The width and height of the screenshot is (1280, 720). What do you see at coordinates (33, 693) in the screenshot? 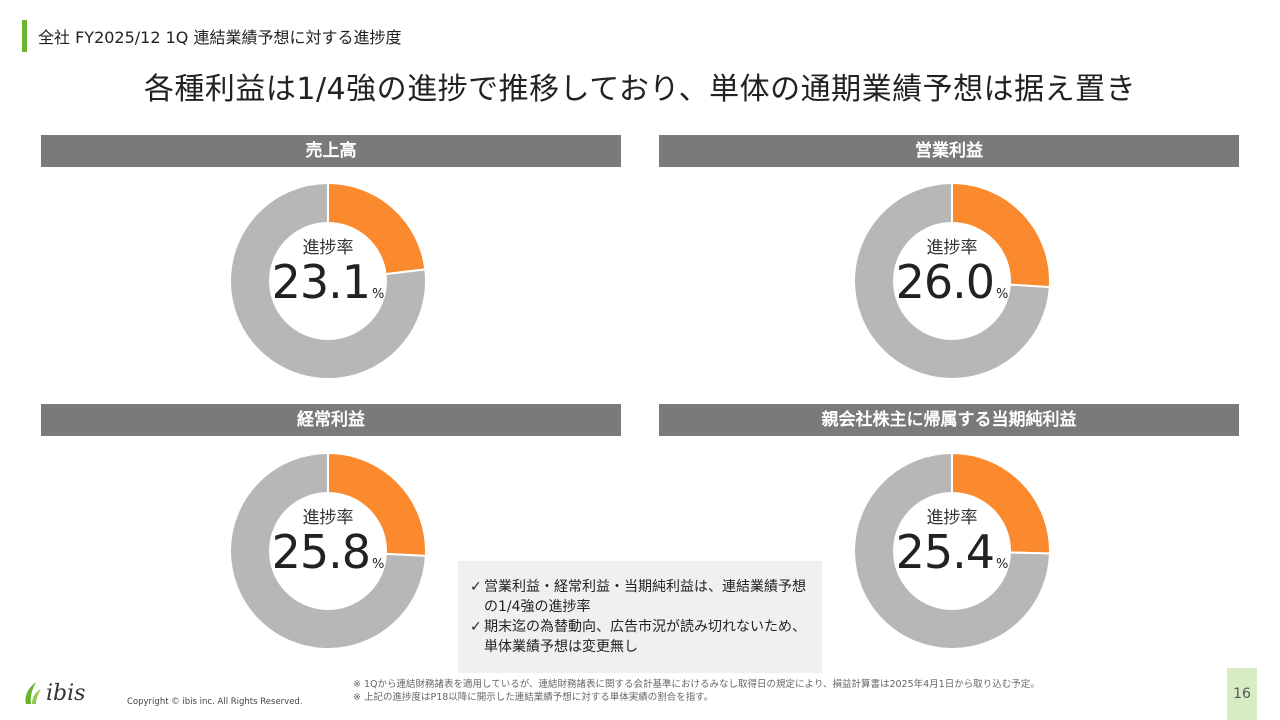
I see `leaf-icon` at bounding box center [33, 693].